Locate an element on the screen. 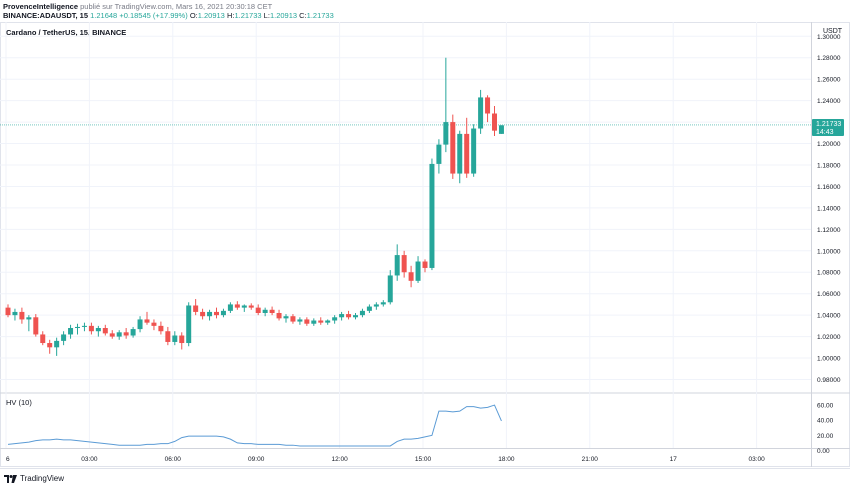  price-tick-label: 1.26000 is located at coordinates (829, 80).